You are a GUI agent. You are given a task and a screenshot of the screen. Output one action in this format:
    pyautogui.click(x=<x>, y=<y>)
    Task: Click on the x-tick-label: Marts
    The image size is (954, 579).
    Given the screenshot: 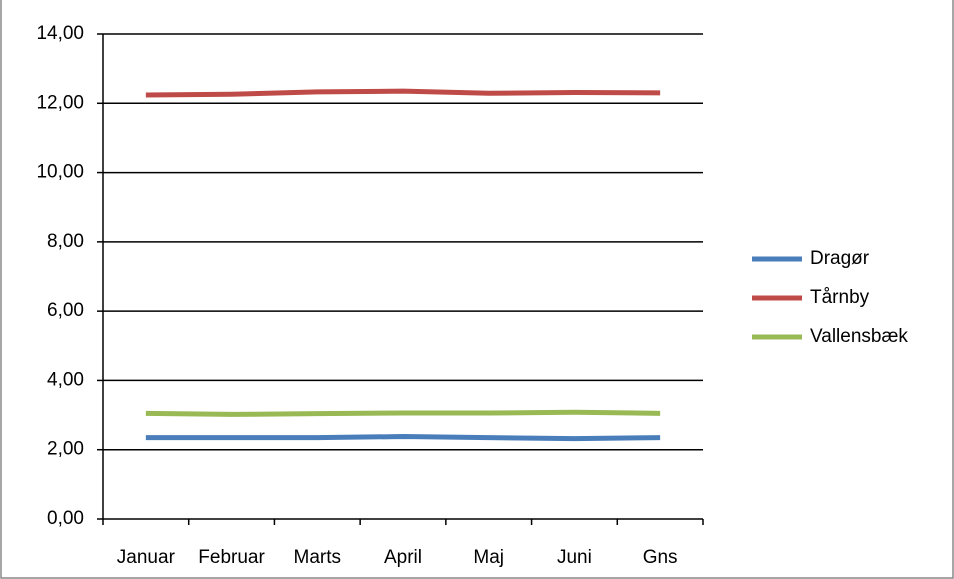 What is the action you would take?
    pyautogui.click(x=318, y=557)
    